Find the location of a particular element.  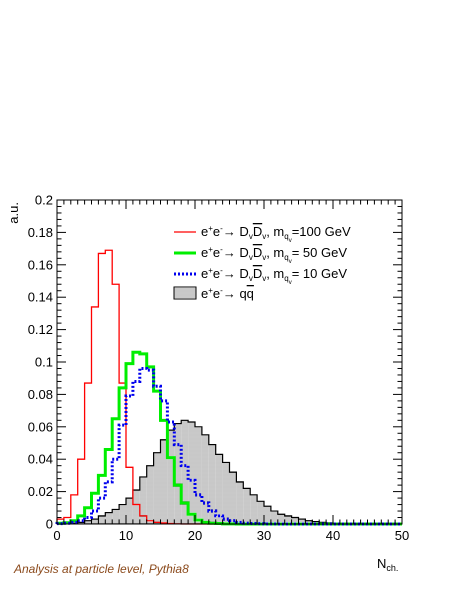

y-tick-label: 0.14 is located at coordinates (40, 297).